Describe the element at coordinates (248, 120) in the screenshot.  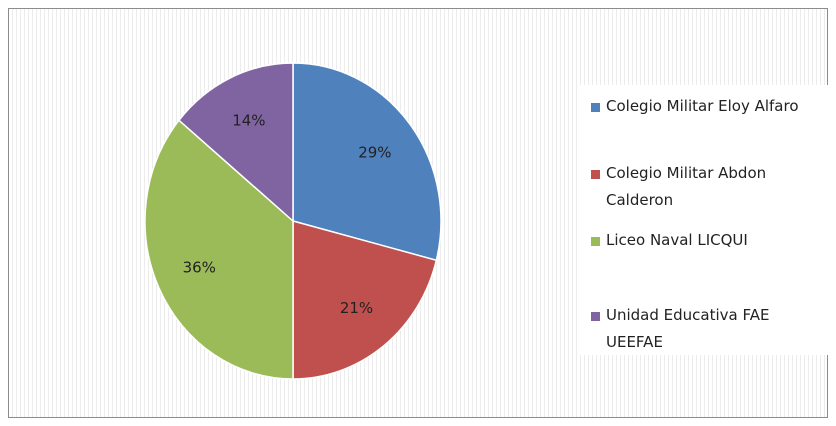
I see `data-label: 14%` at that location.